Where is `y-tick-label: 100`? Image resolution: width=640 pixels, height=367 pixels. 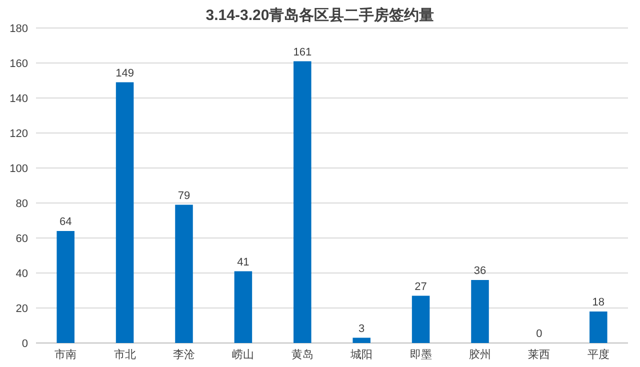
y-tick-label: 100 is located at coordinates (19, 169).